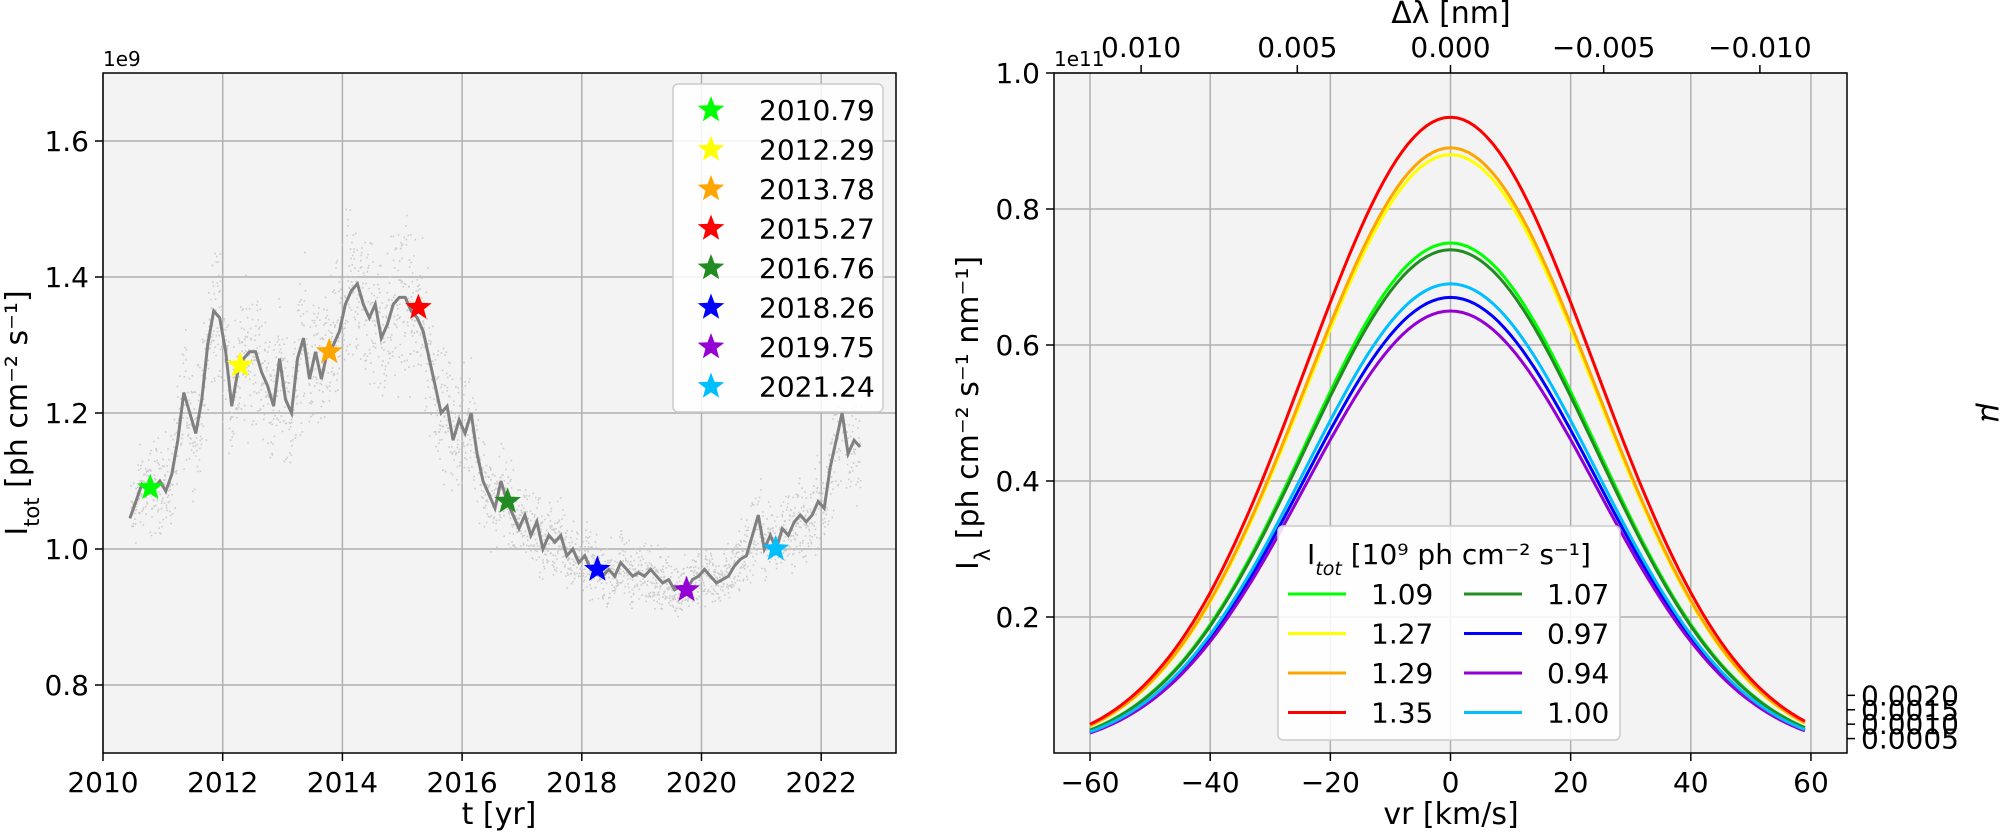  Describe the element at coordinates (463, 447) in the screenshot. I see `left-stars` at that location.